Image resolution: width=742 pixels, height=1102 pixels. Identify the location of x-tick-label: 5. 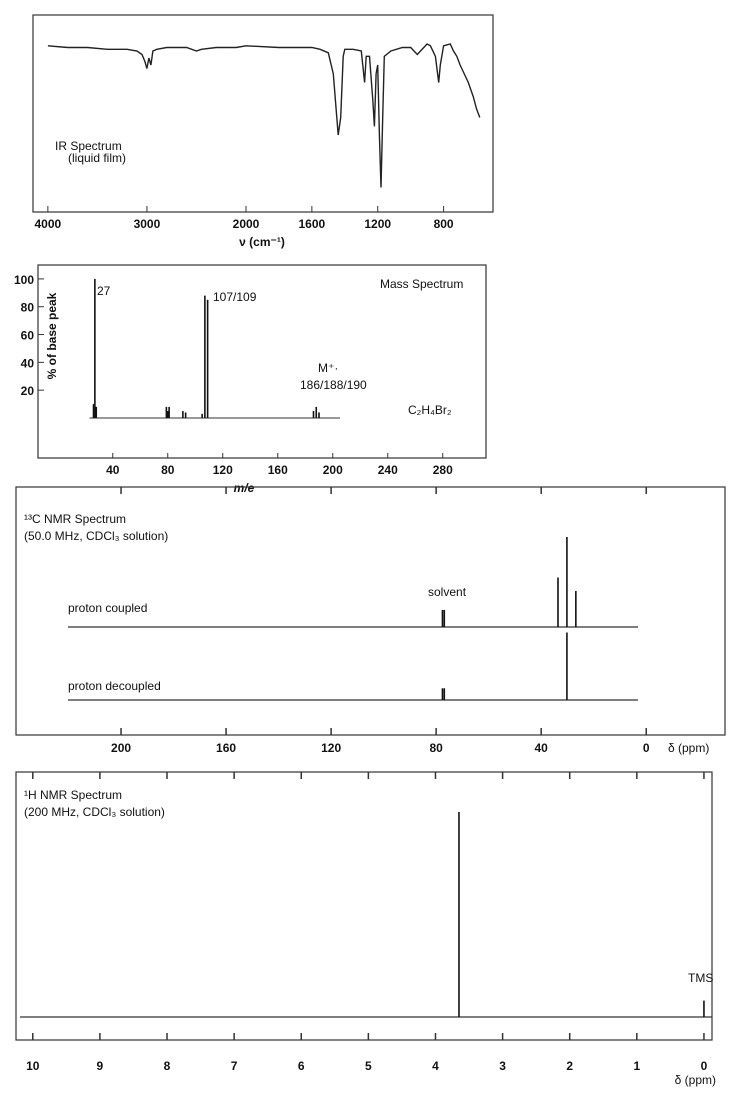
(368, 1066).